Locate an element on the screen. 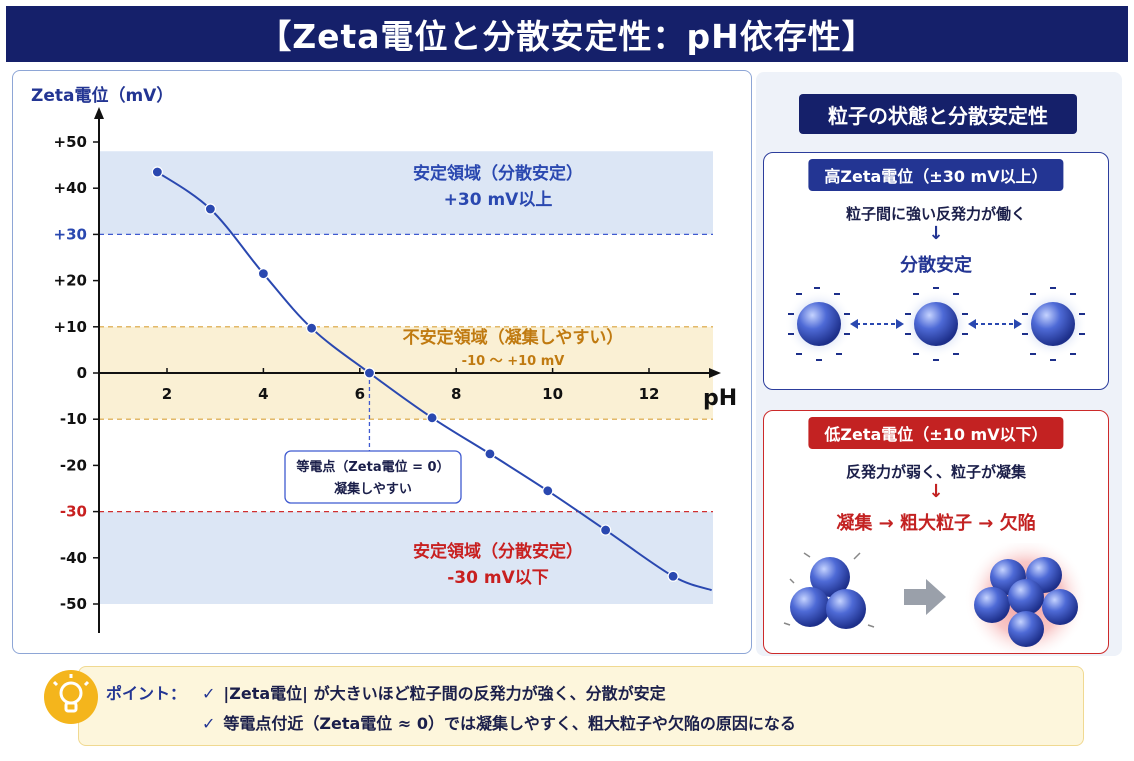 Image resolution: width=1134 pixels, height=761 pixels. region-label-0-0: 安定領域（分散安定） is located at coordinates (498, 173).